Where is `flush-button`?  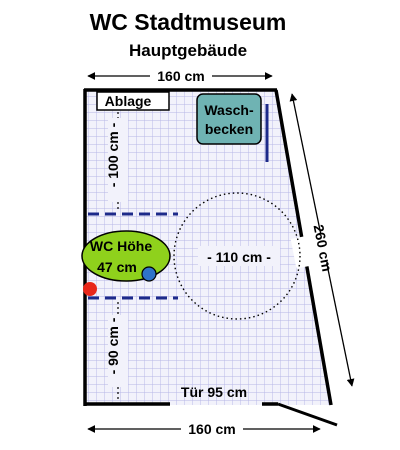
flush-button is located at coordinates (149, 274).